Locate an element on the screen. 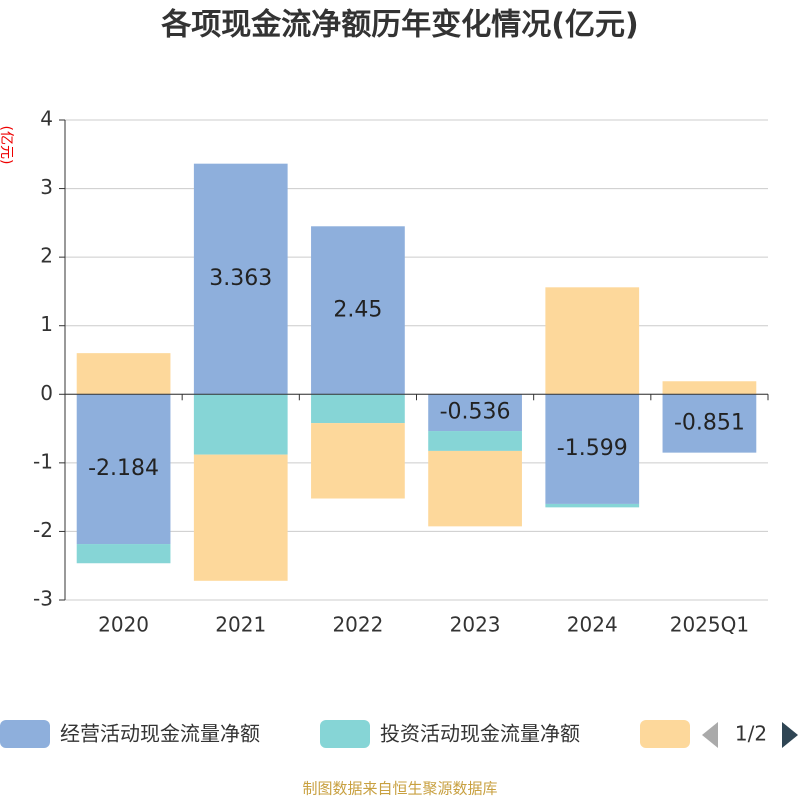 Image resolution: width=800 pixels, height=804 pixels. legend-next is located at coordinates (790, 735).